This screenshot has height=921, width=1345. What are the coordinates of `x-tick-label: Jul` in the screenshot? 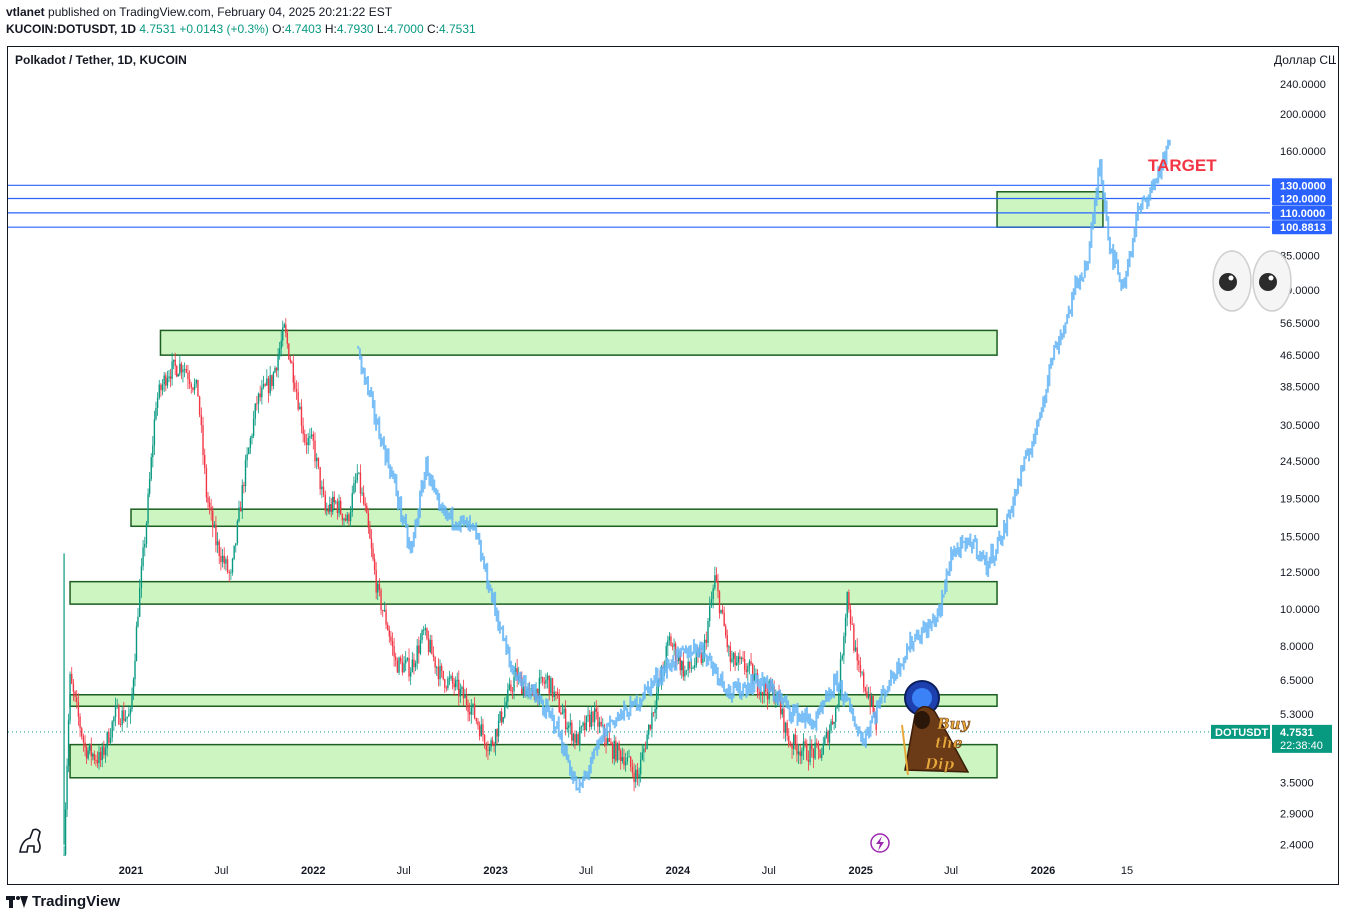 It's located at (769, 871).